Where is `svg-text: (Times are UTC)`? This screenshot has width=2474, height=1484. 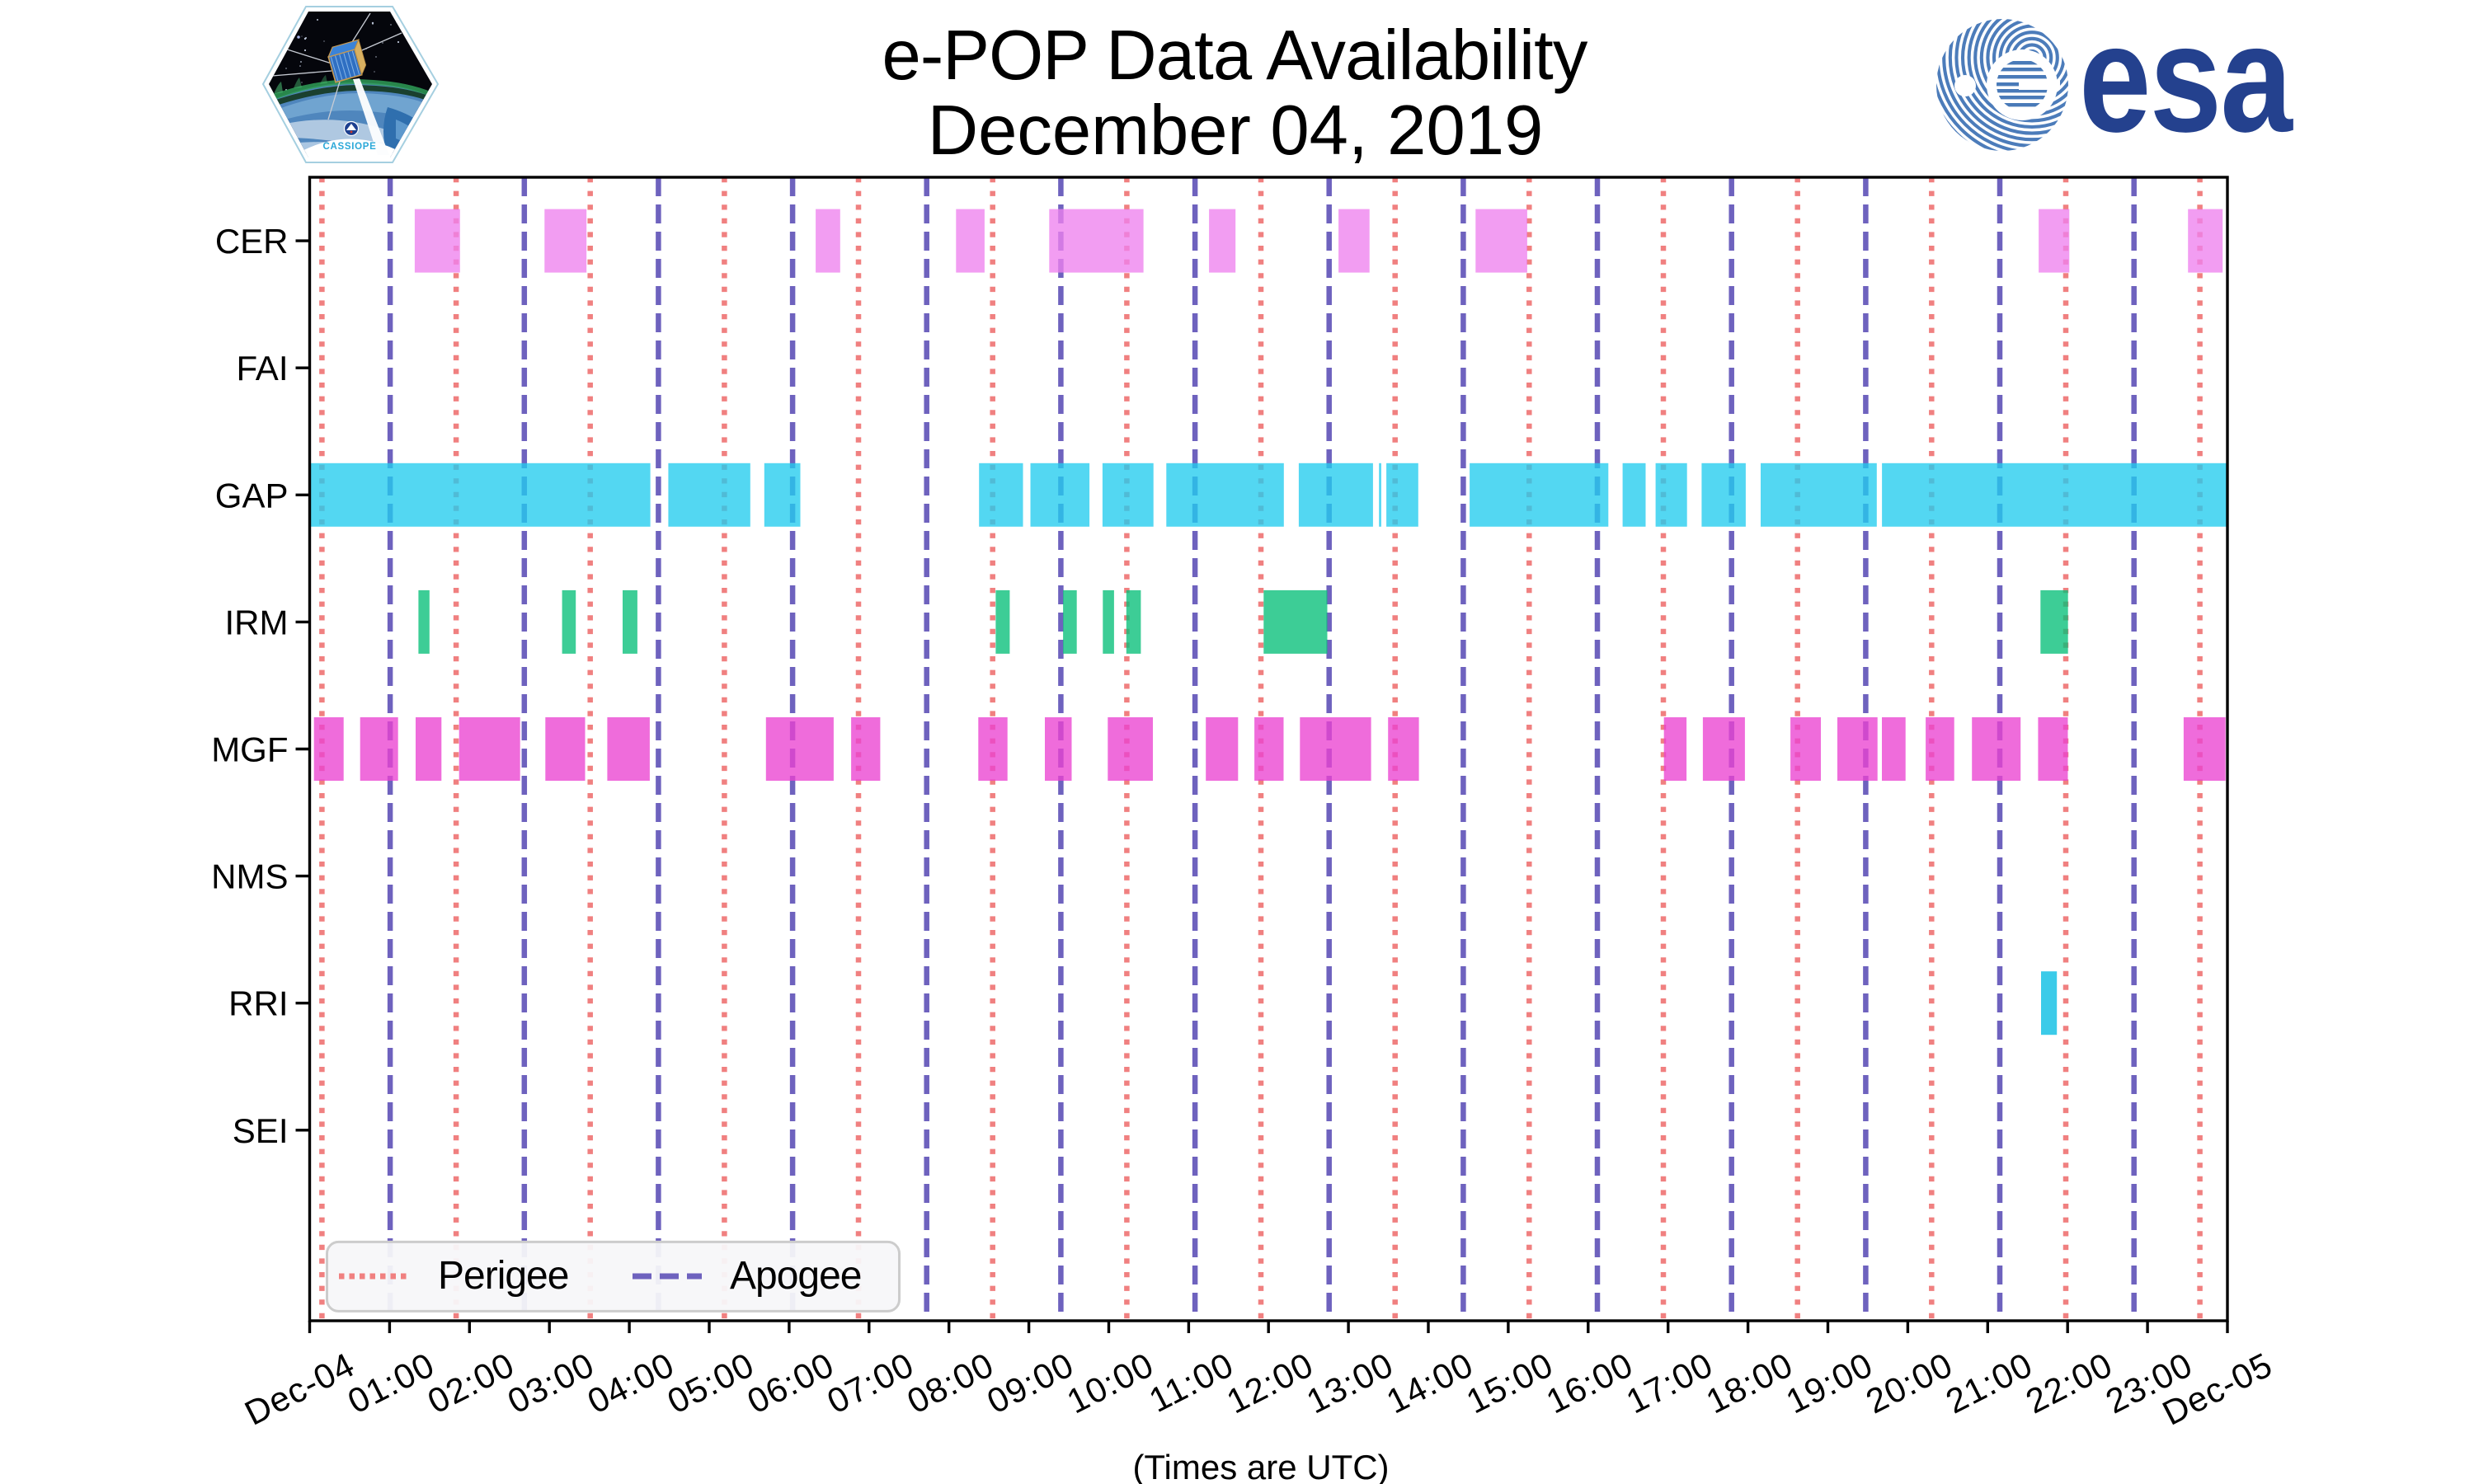
svg-text: (Times are UTC) is located at coordinates (1260, 1466).